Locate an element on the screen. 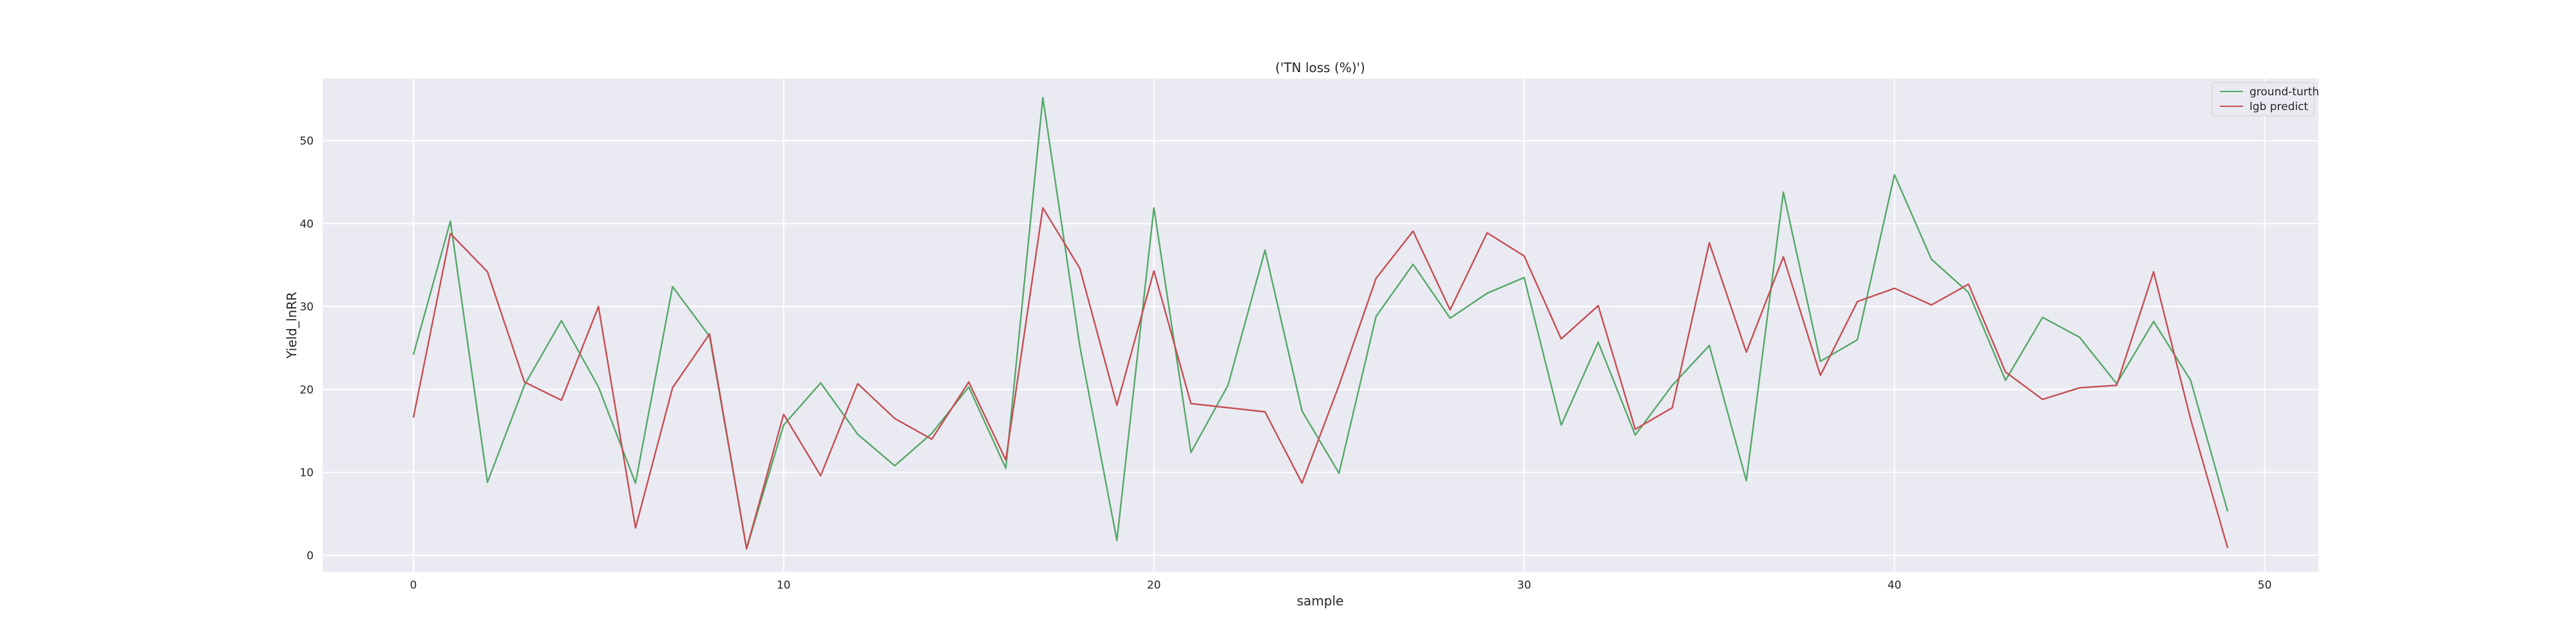 The width and height of the screenshot is (2576, 644). y-tick-label: 0 is located at coordinates (310, 555).